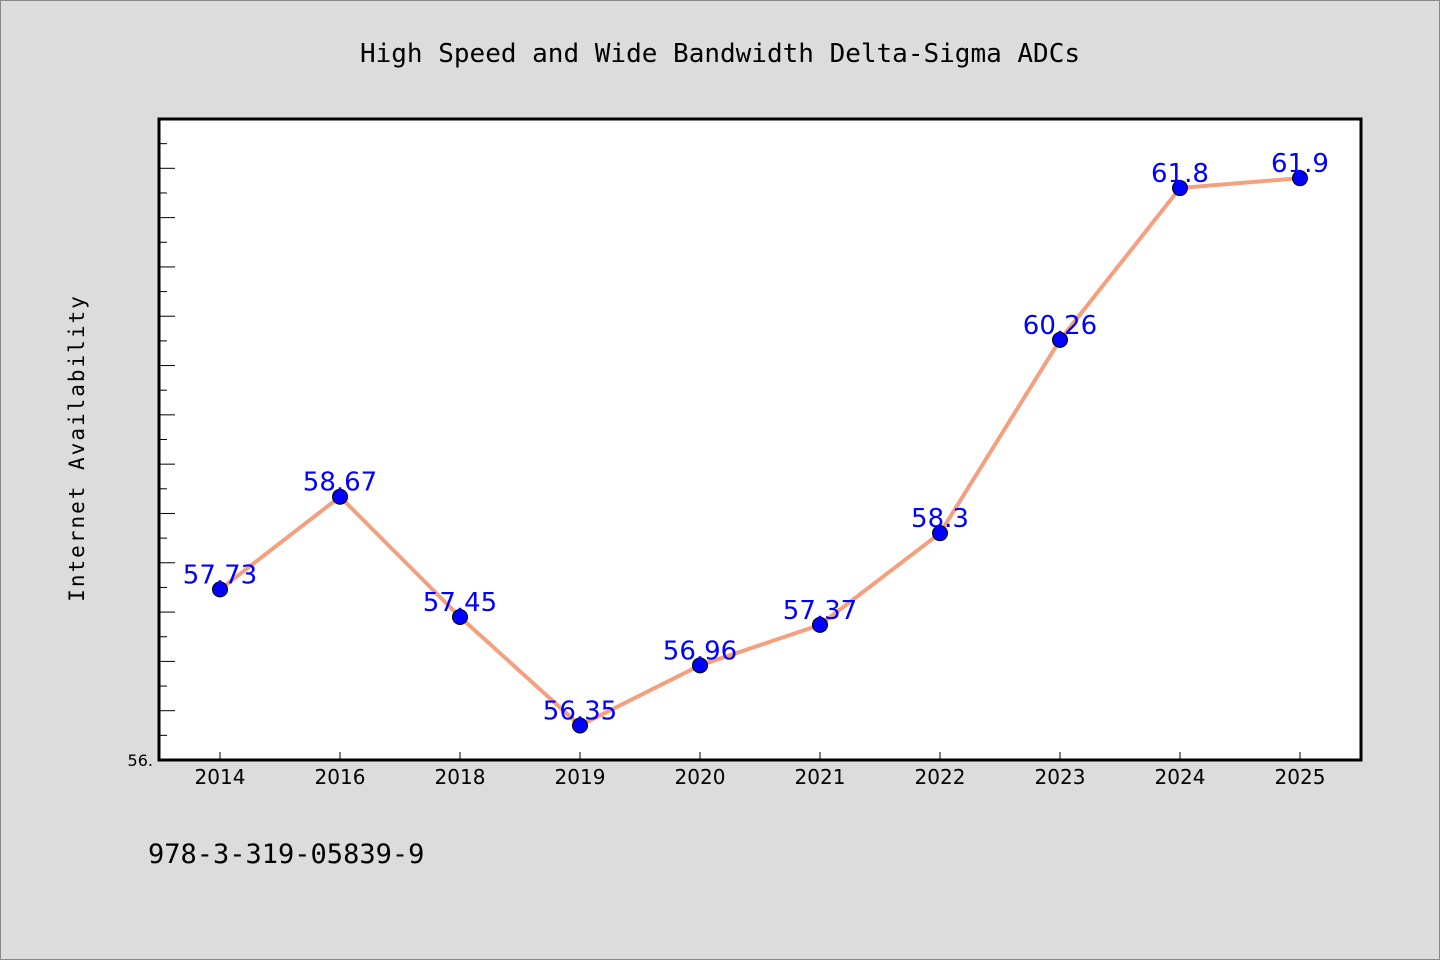 The width and height of the screenshot is (1440, 960). I want to click on data-label: 61.8, so click(1180, 174).